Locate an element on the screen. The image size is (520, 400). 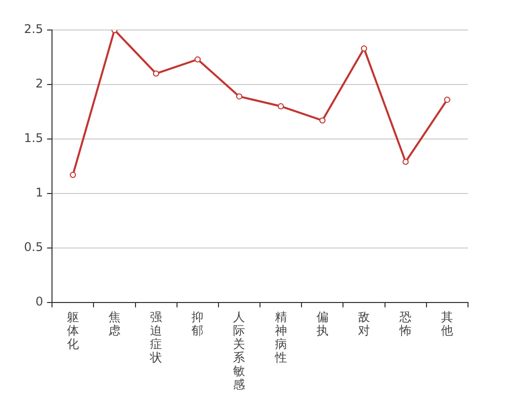
x-tick-label: 精神病性 is located at coordinates (280, 337).